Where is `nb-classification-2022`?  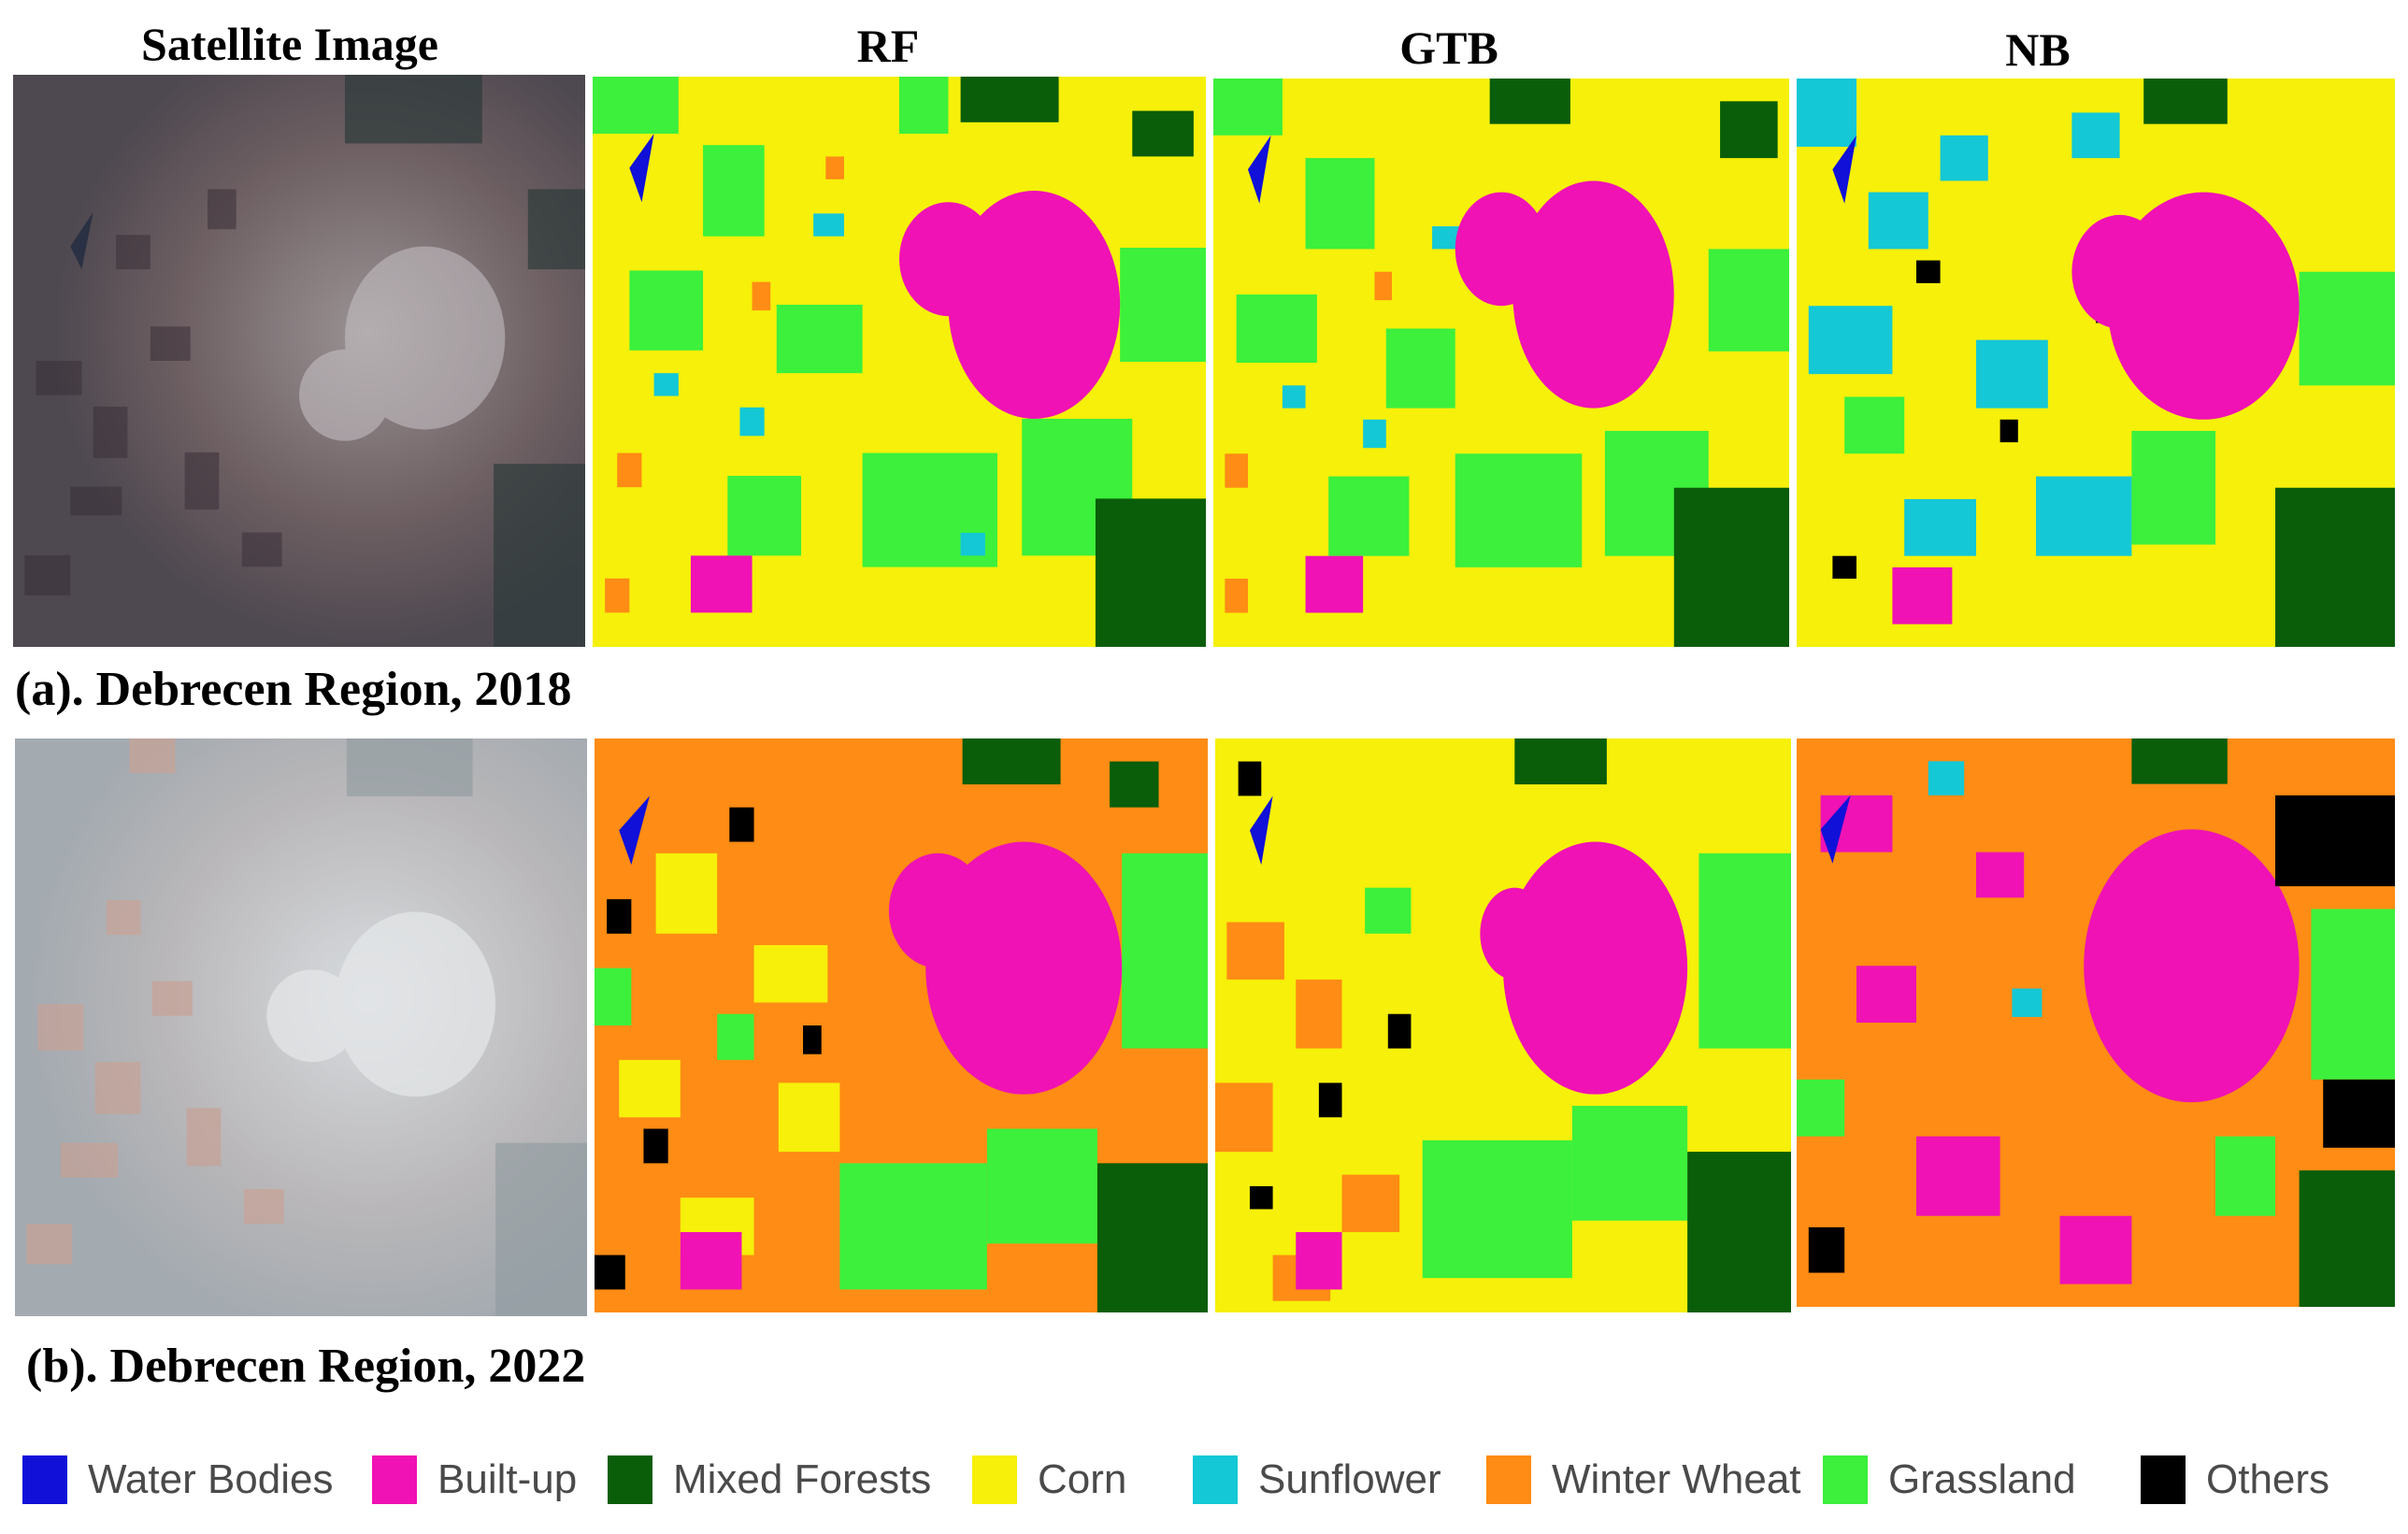
nb-classification-2022 is located at coordinates (2096, 1022).